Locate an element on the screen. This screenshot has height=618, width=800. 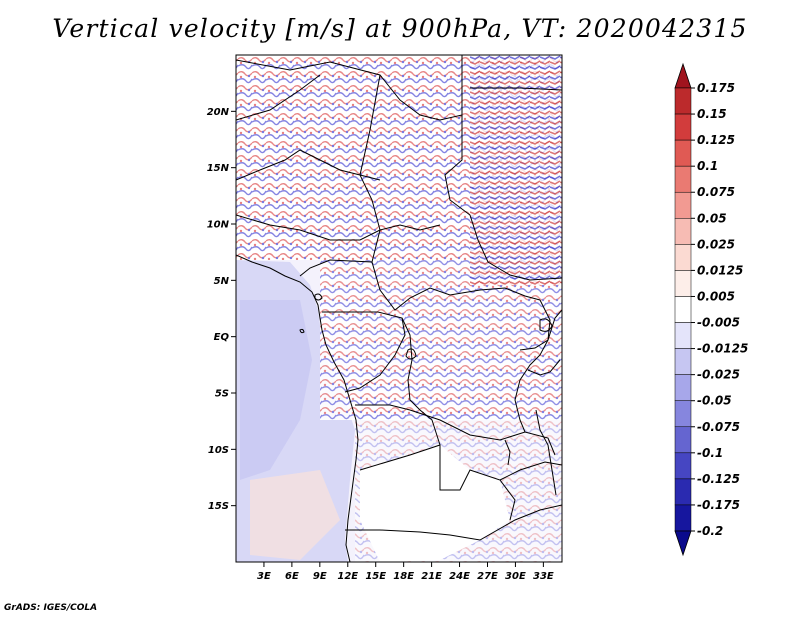
lon-axis: 3E 6E 9E 12E 15E 18E 21E 24E 27E 30E 33E is located at coordinates (405, 572).